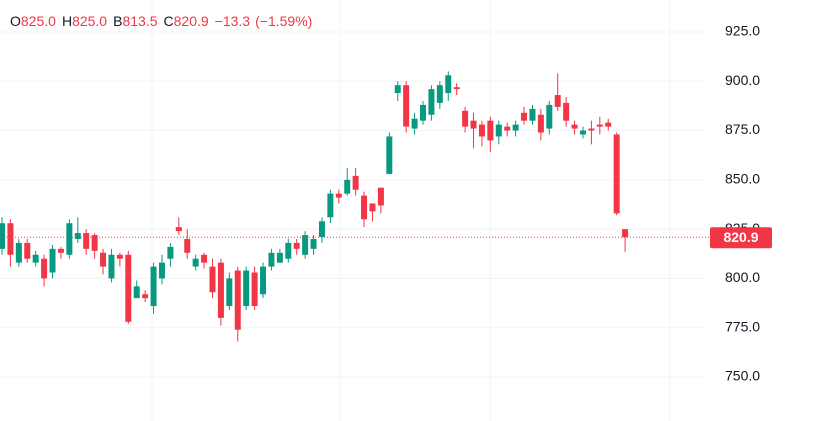 The height and width of the screenshot is (421, 813). What do you see at coordinates (15, 21) in the screenshot?
I see `header-key: O` at bounding box center [15, 21].